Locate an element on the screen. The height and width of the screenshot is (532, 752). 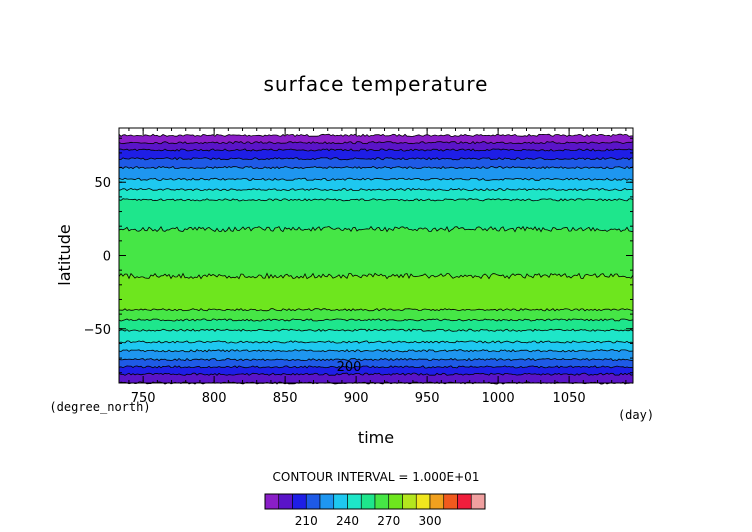
x-axis-unit: (day) is located at coordinates (636, 415).